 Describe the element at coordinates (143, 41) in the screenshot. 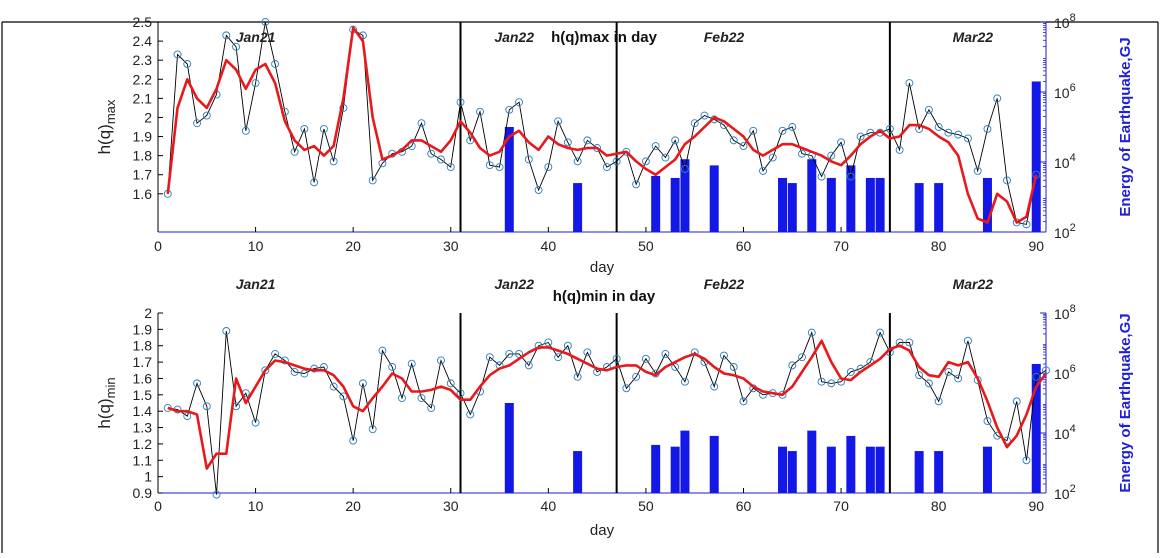

I see `y-tick-label: 2.4` at that location.